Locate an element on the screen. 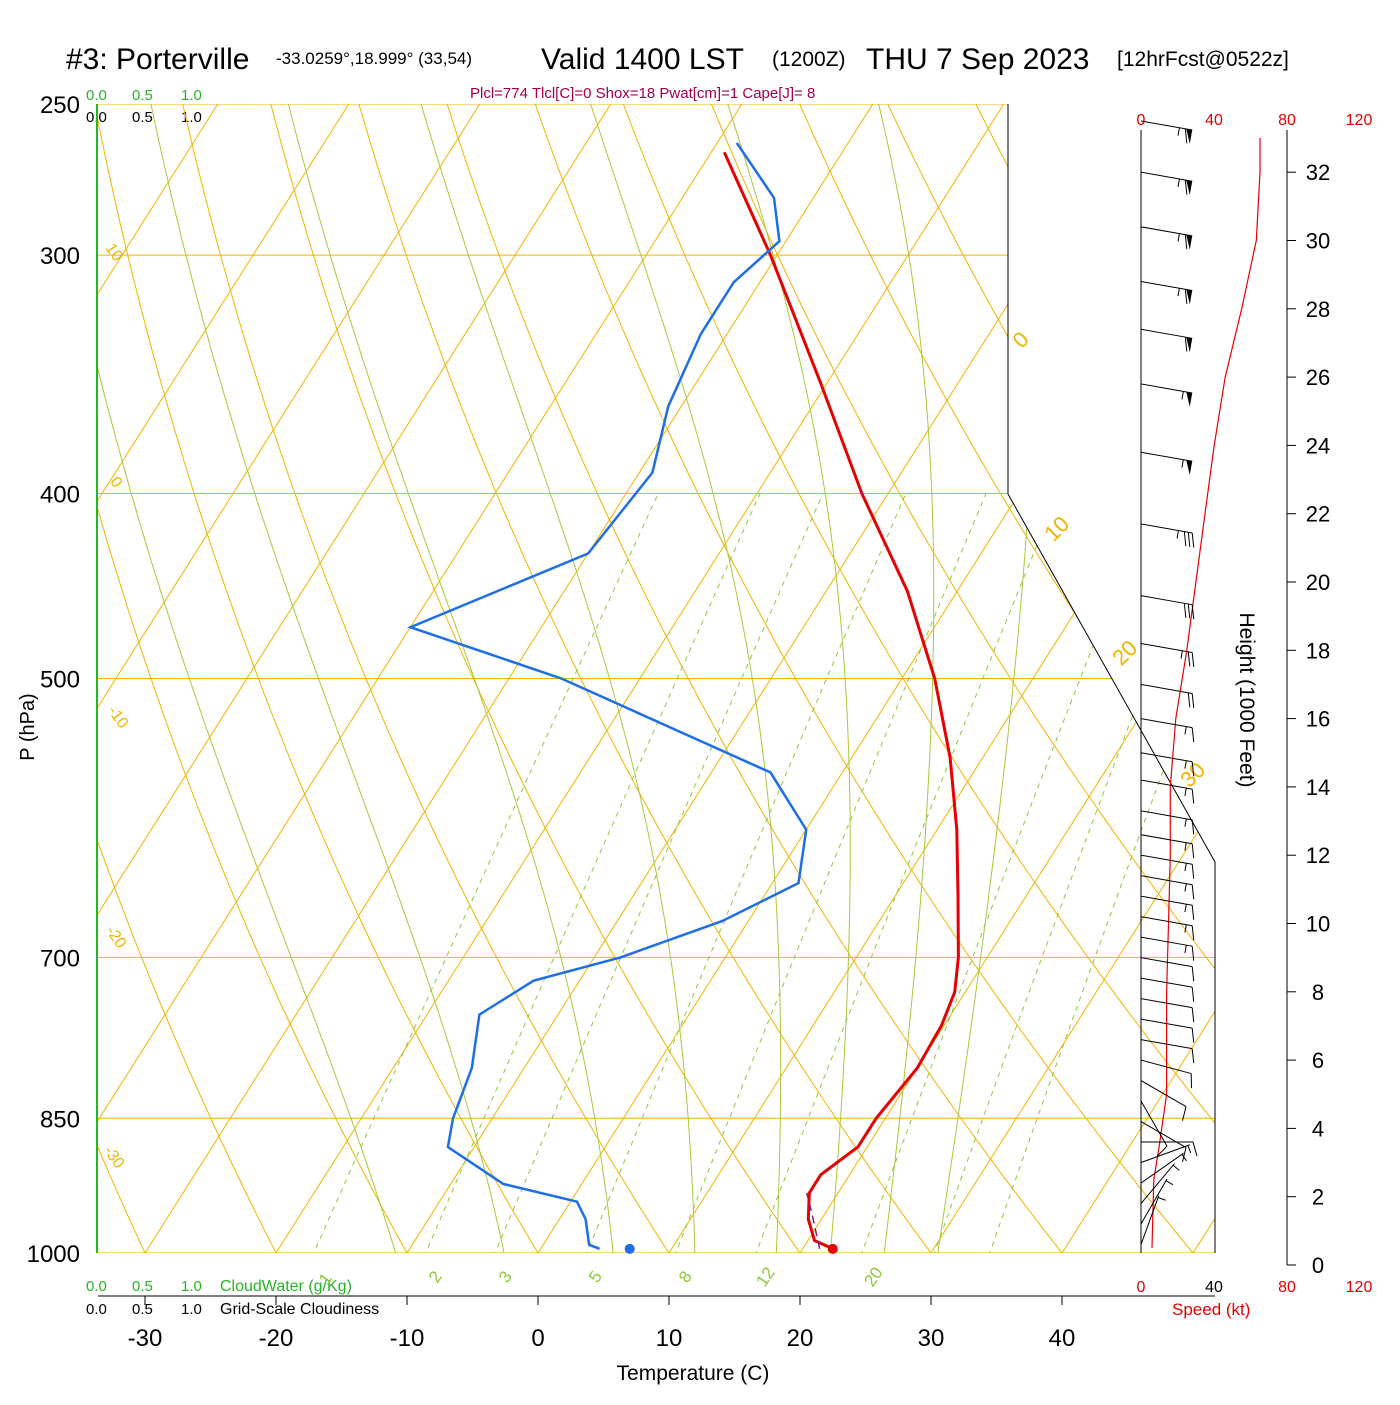 The image size is (1400, 1405). station-title: #3: Porterville is located at coordinates (157, 59).